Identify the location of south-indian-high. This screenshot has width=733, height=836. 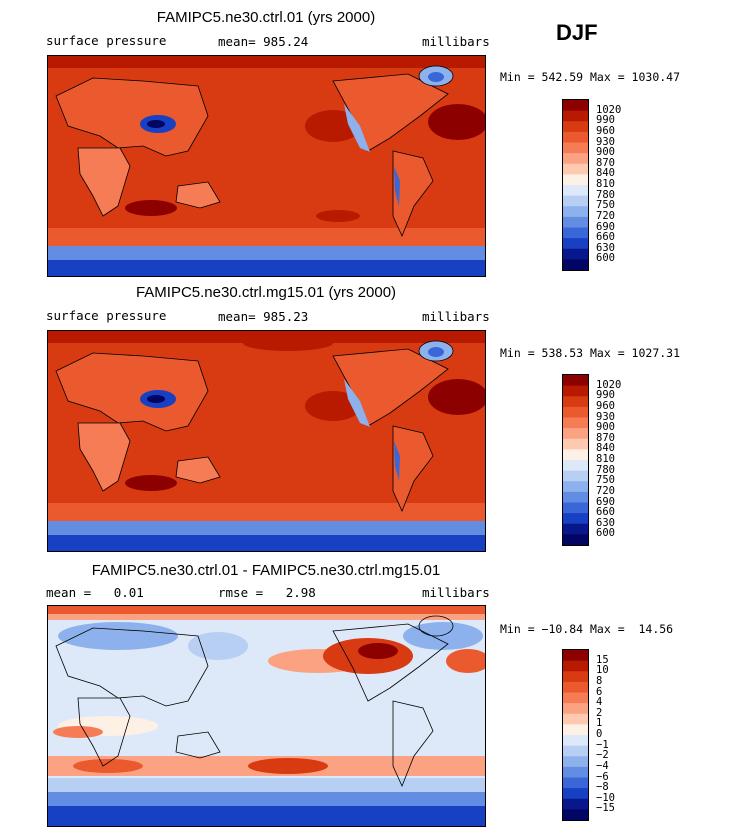
(151, 483).